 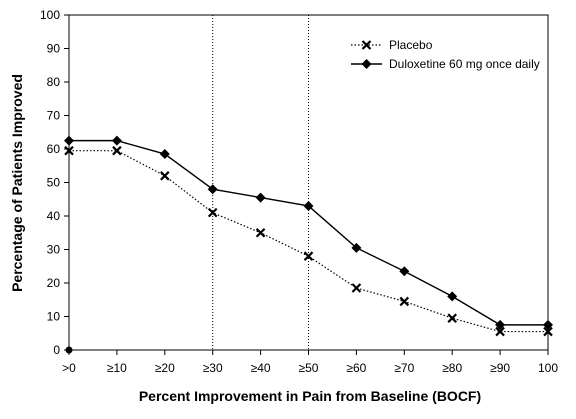 I want to click on x-tick-label: ≥60, so click(x=356, y=368).